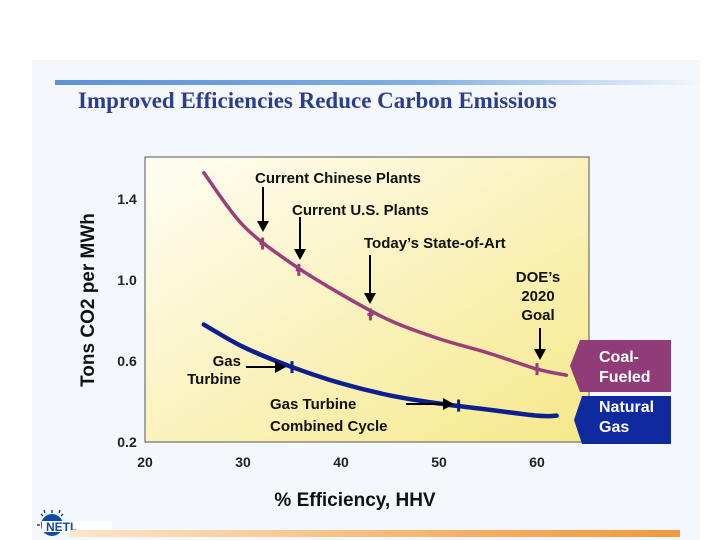 Image resolution: width=720 pixels, height=540 pixels. What do you see at coordinates (619, 357) in the screenshot?
I see `legend-tag-label: Coal-` at bounding box center [619, 357].